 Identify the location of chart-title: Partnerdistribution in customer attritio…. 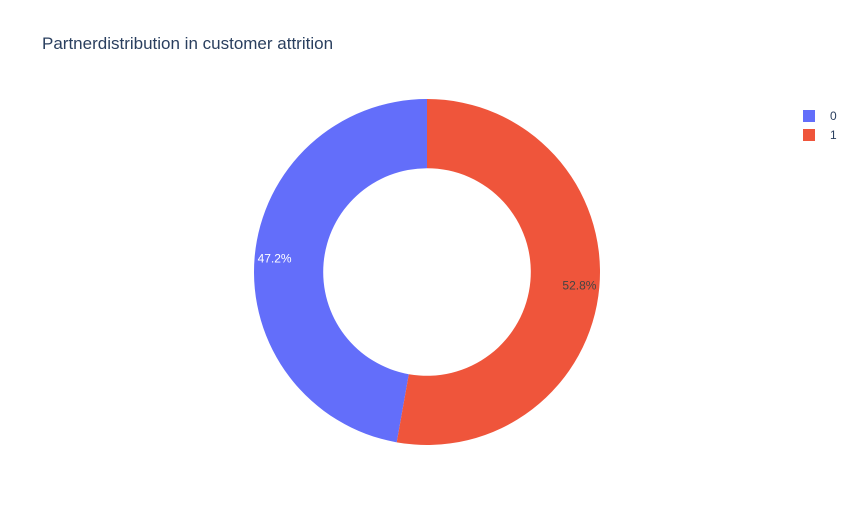
(188, 43).